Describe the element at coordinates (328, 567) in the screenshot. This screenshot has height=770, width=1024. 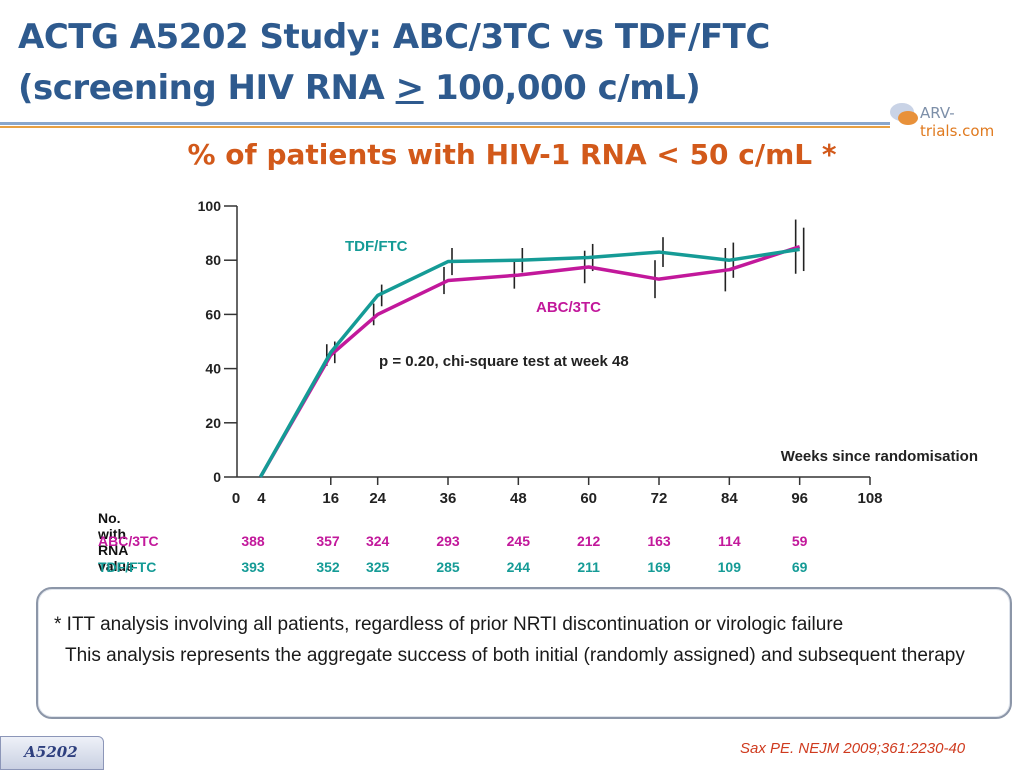
I see `table-cell-tdf-ftc-wk16: 352` at that location.